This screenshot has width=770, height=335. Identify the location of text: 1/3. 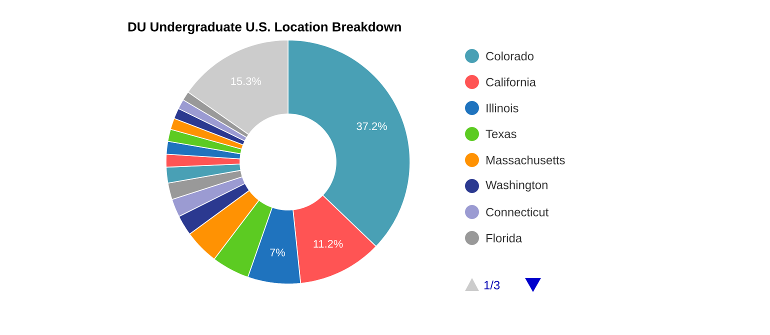
(492, 285).